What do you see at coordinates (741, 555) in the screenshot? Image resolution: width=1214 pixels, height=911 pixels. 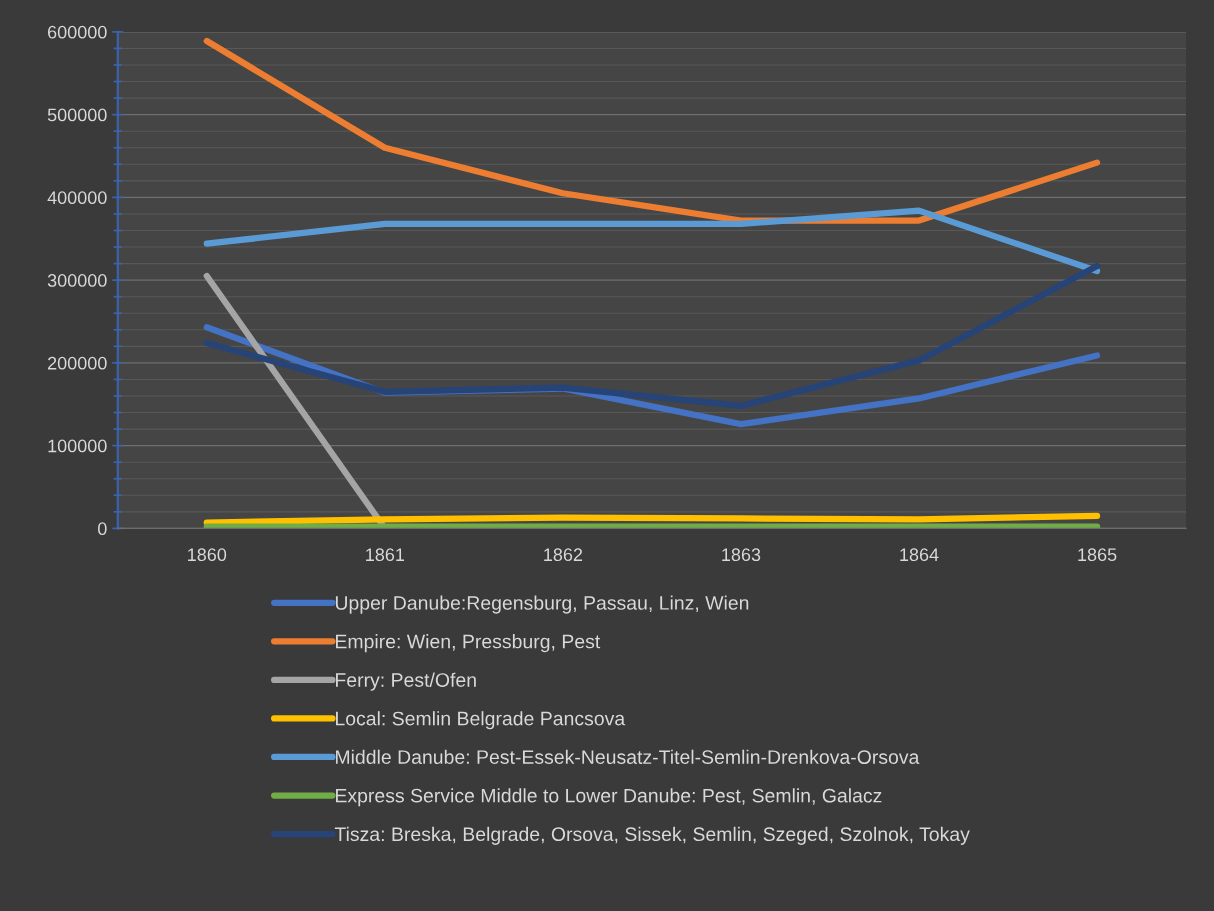 I see `x-tick-label: 1863` at bounding box center [741, 555].